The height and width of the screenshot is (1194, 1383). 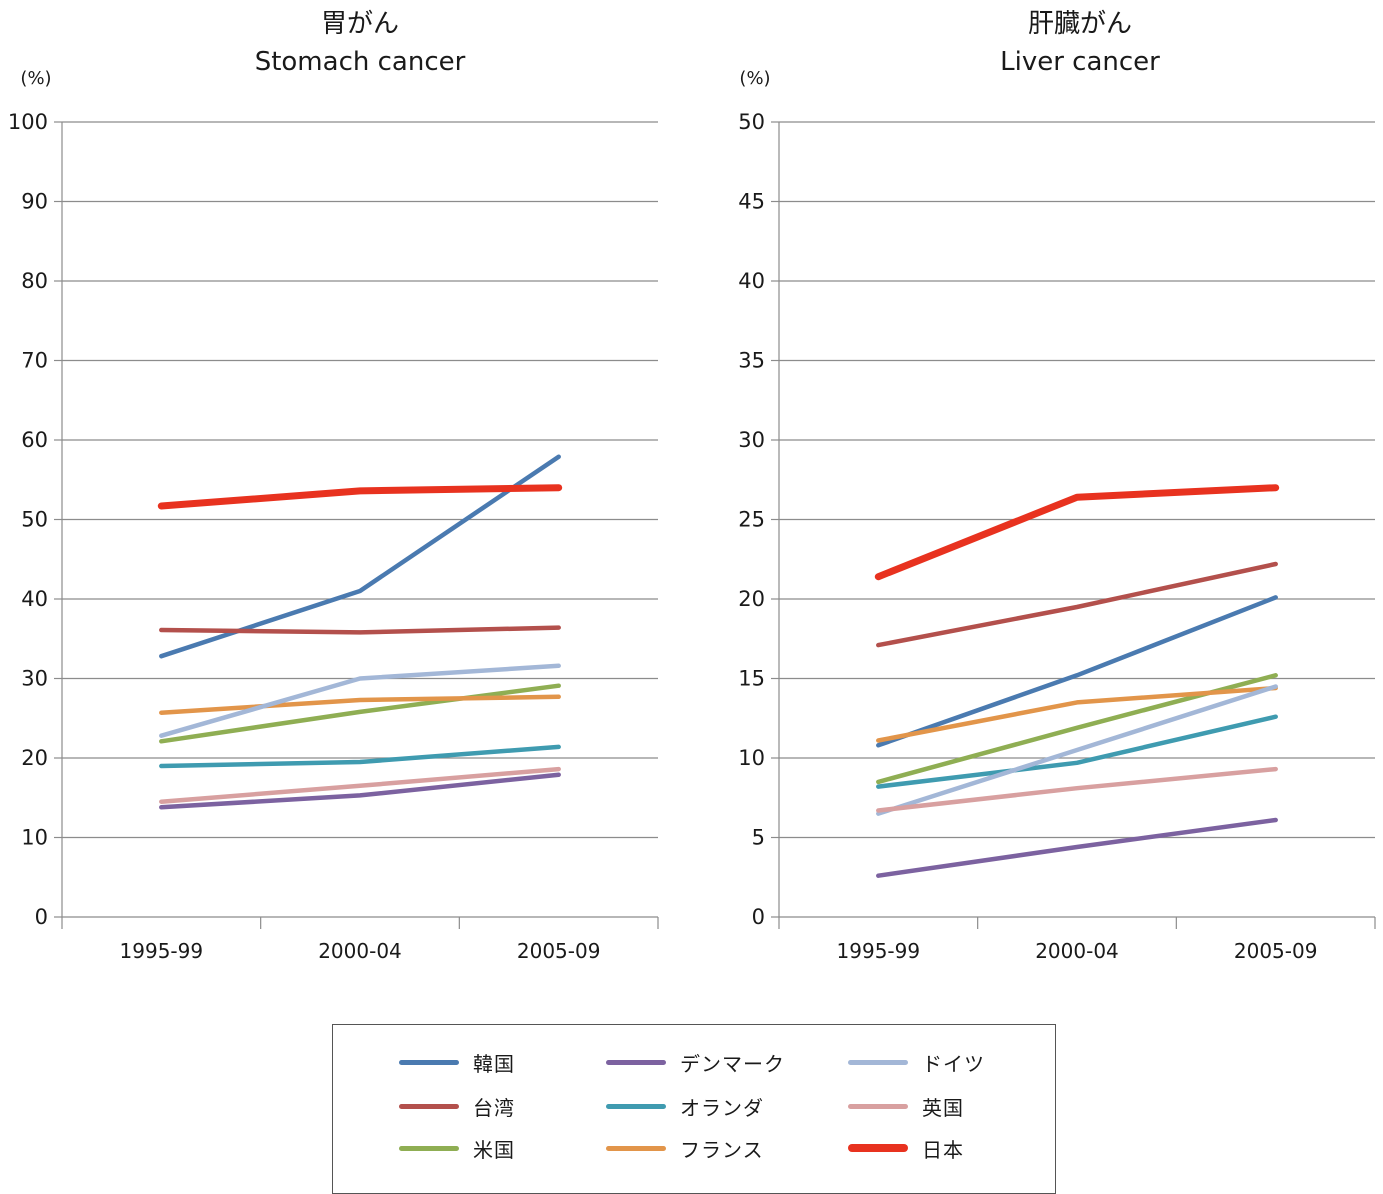 What do you see at coordinates (494, 1149) in the screenshot?
I see `legend-label-usa: 米国` at bounding box center [494, 1149].